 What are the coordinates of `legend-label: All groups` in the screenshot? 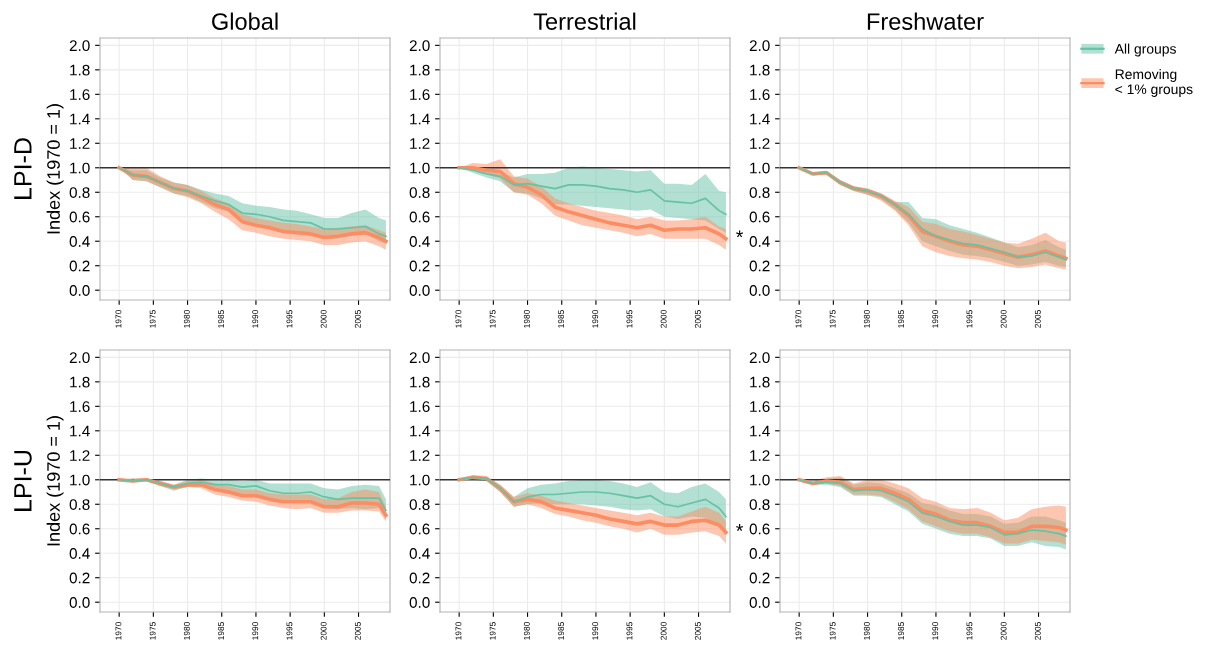 It's located at (1145, 50).